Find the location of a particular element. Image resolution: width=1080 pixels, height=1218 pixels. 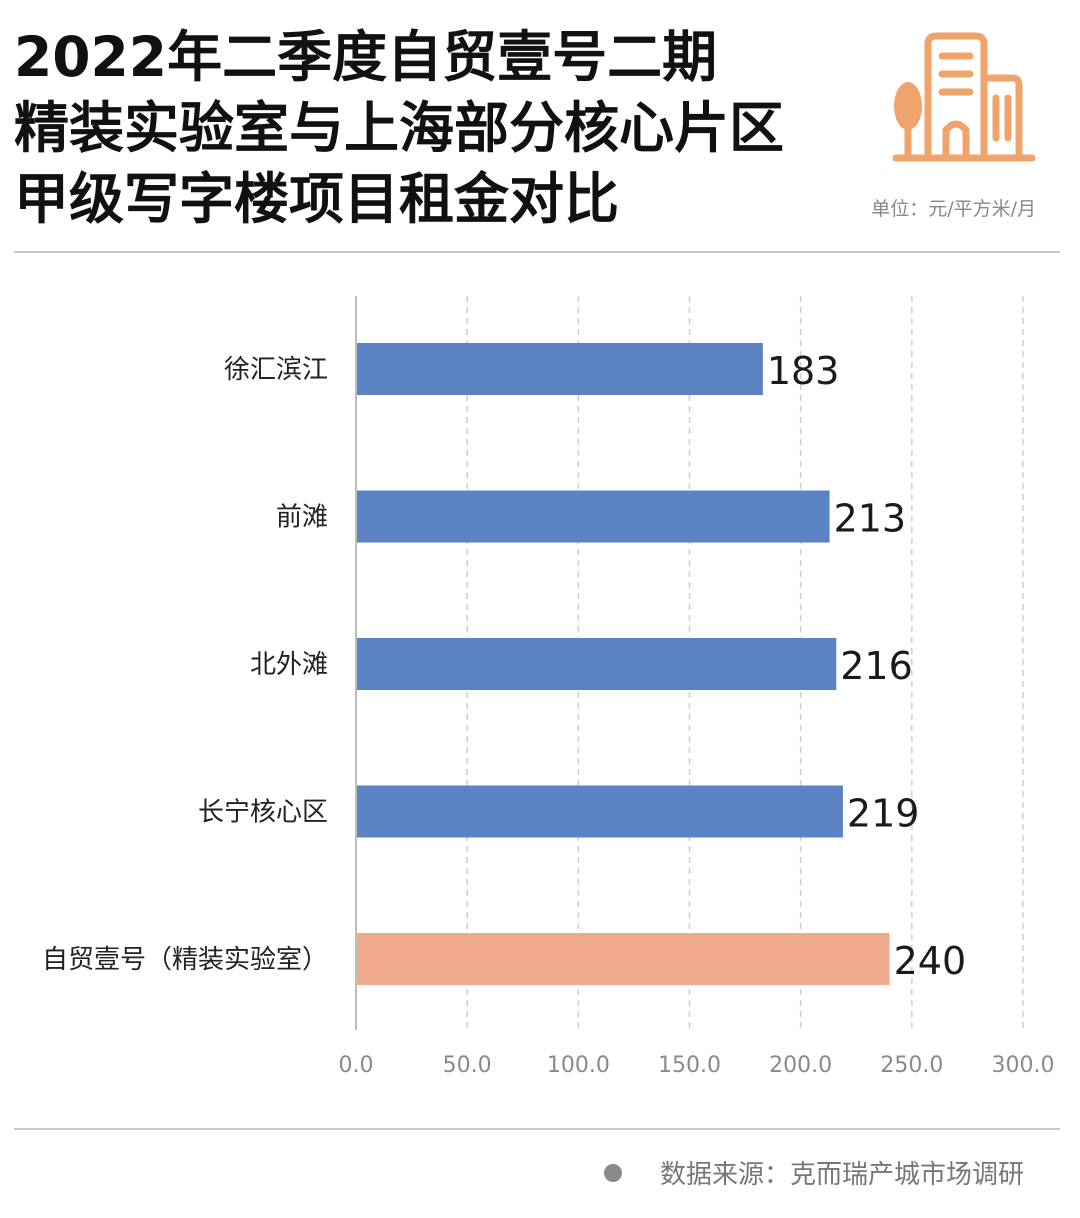

category-label: 前滩 is located at coordinates (302, 518).